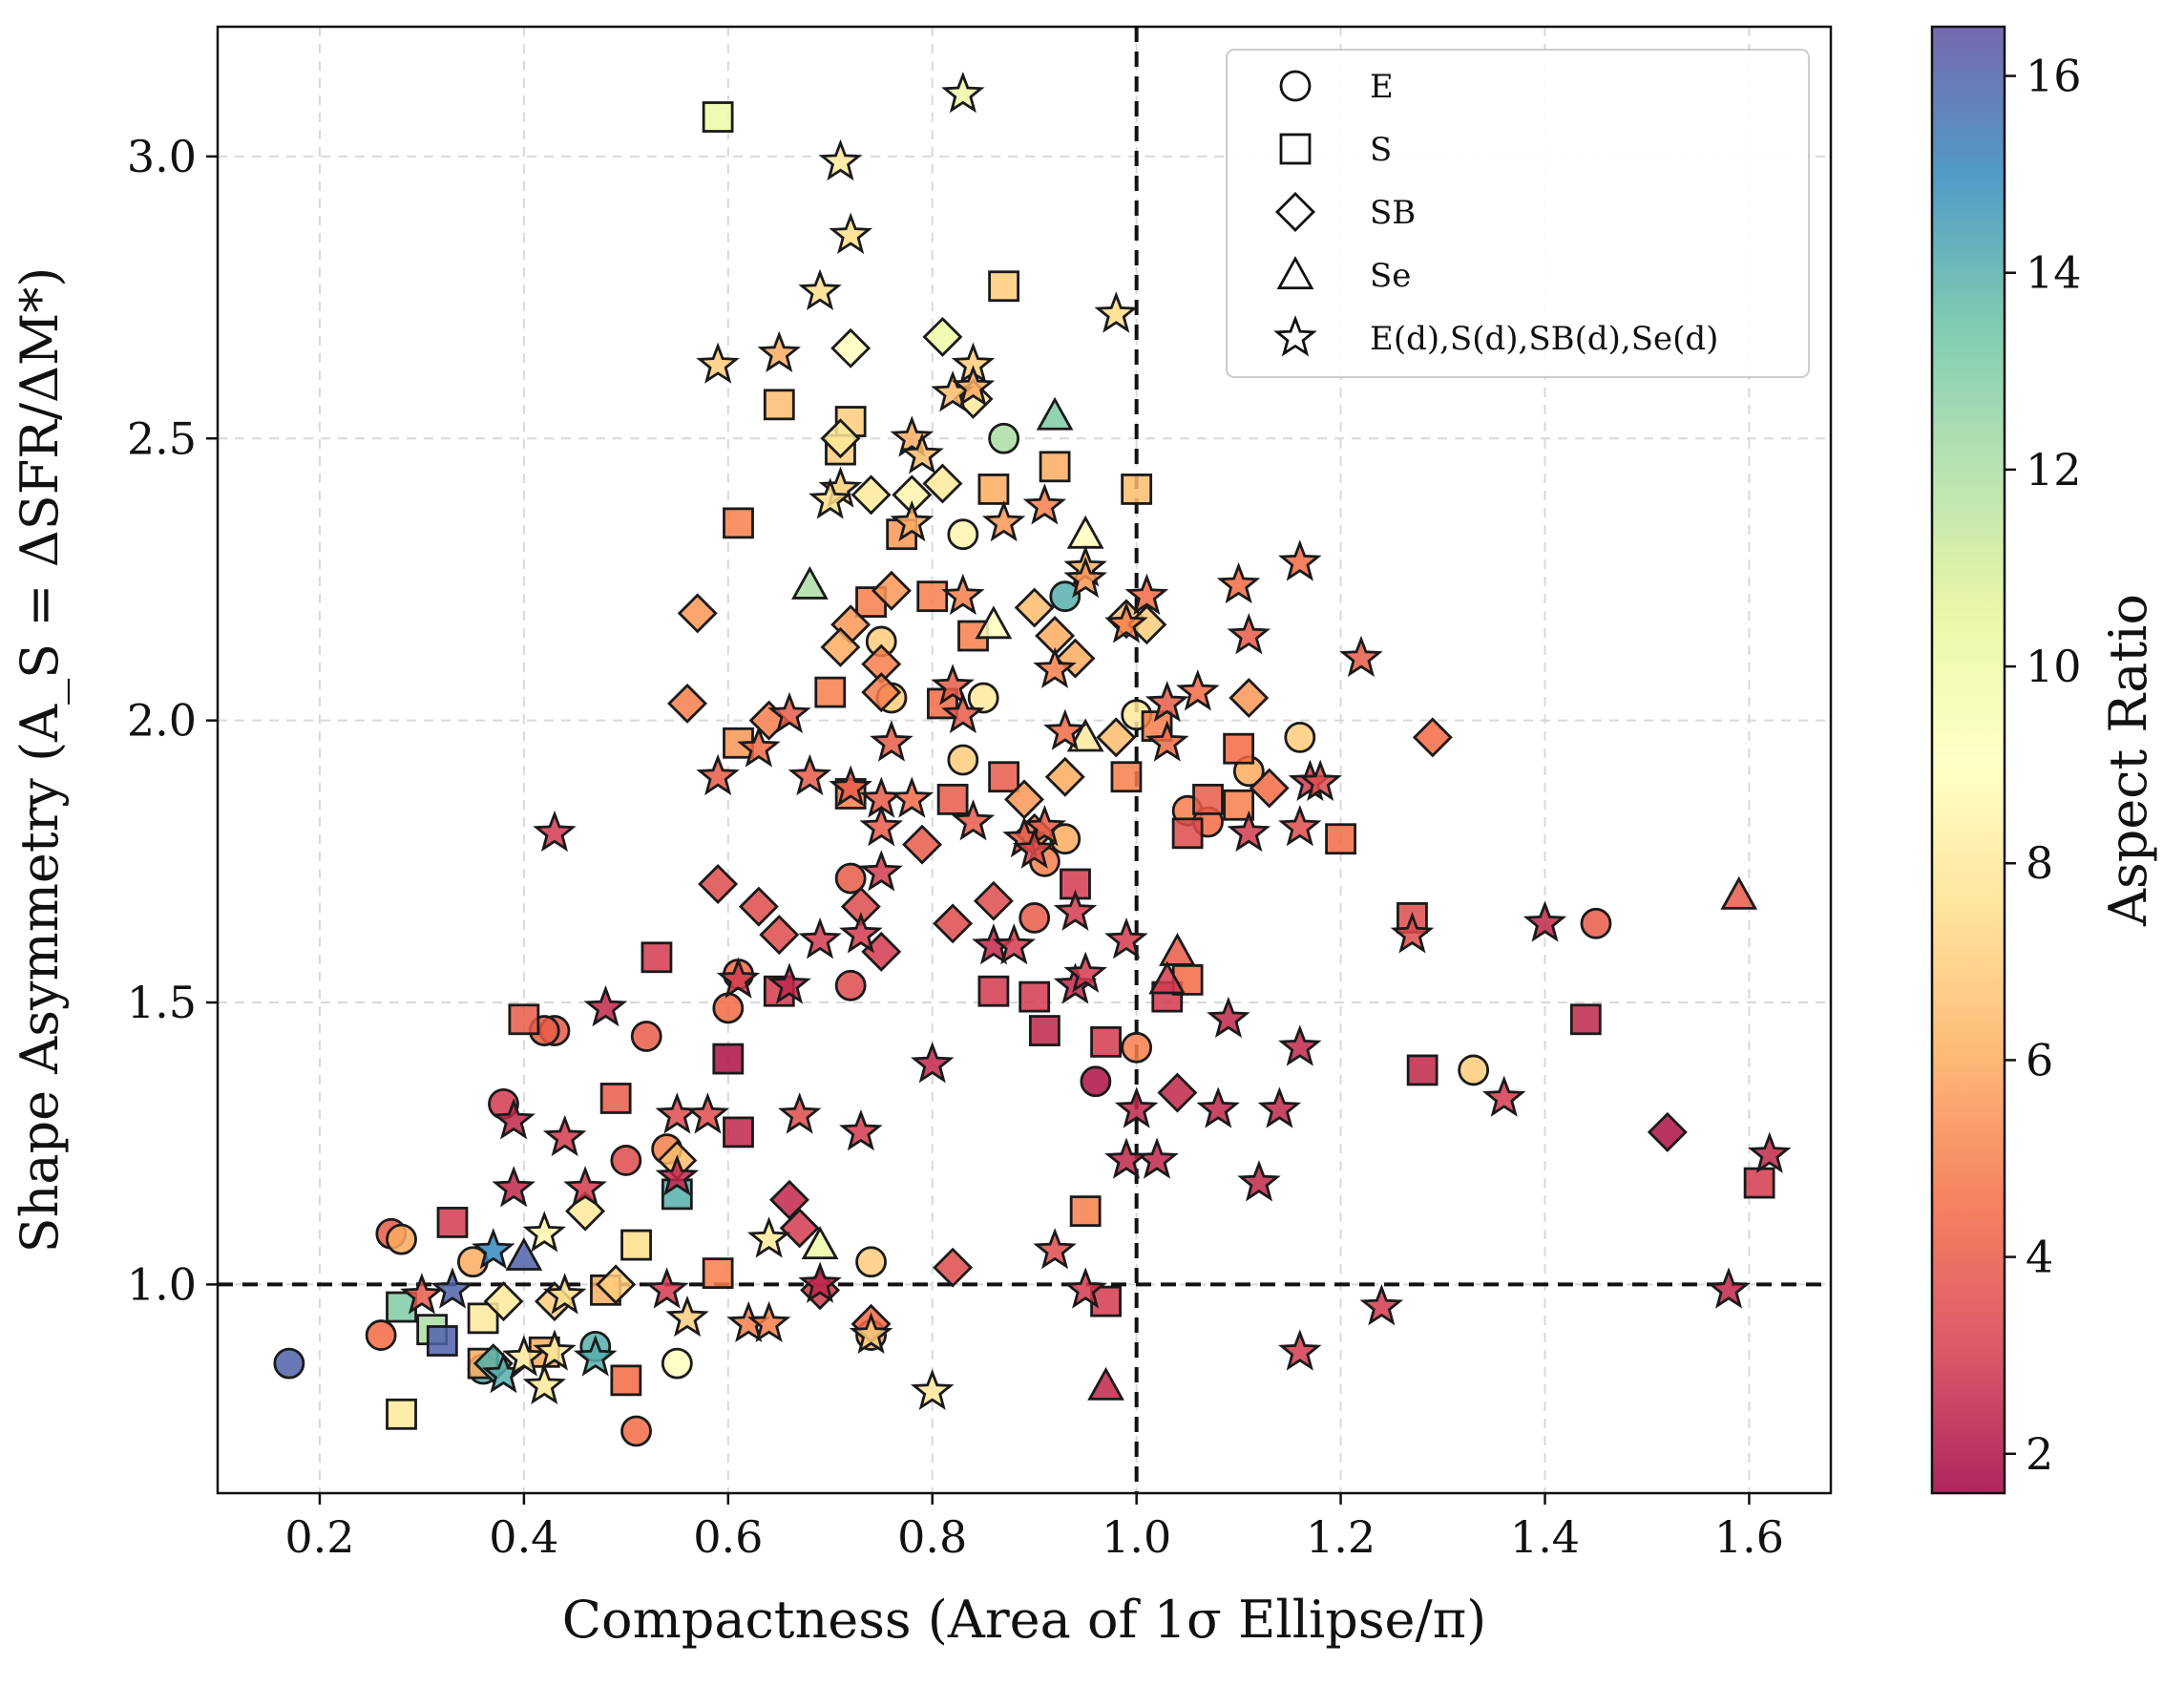  What do you see at coordinates (162, 1003) in the screenshot?
I see `y-tick-label: 1.5` at bounding box center [162, 1003].